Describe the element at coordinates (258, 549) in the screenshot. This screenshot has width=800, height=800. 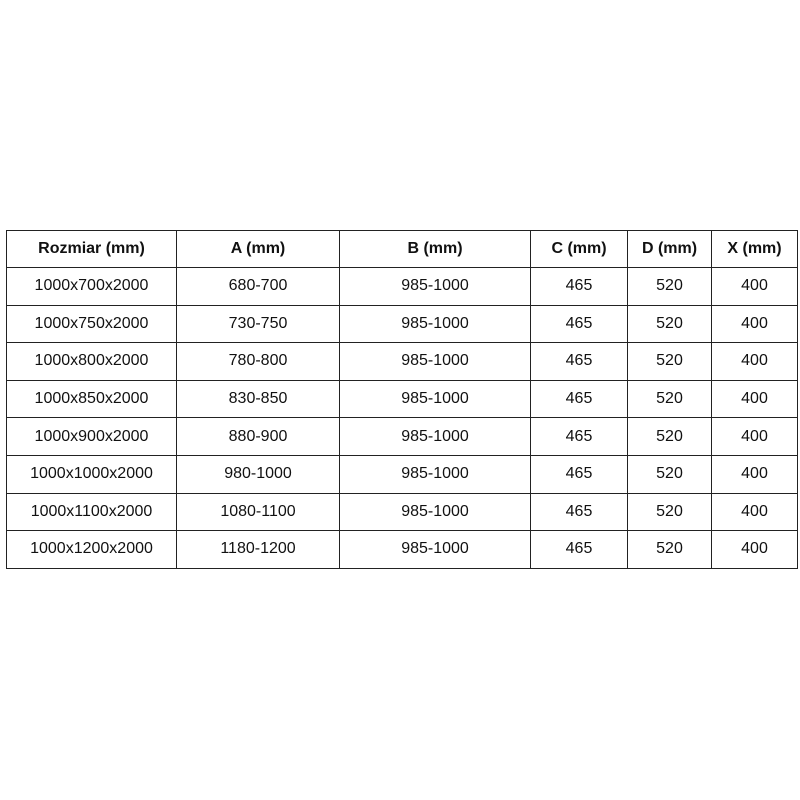
I see `cell-a: 1180-1200` at that location.